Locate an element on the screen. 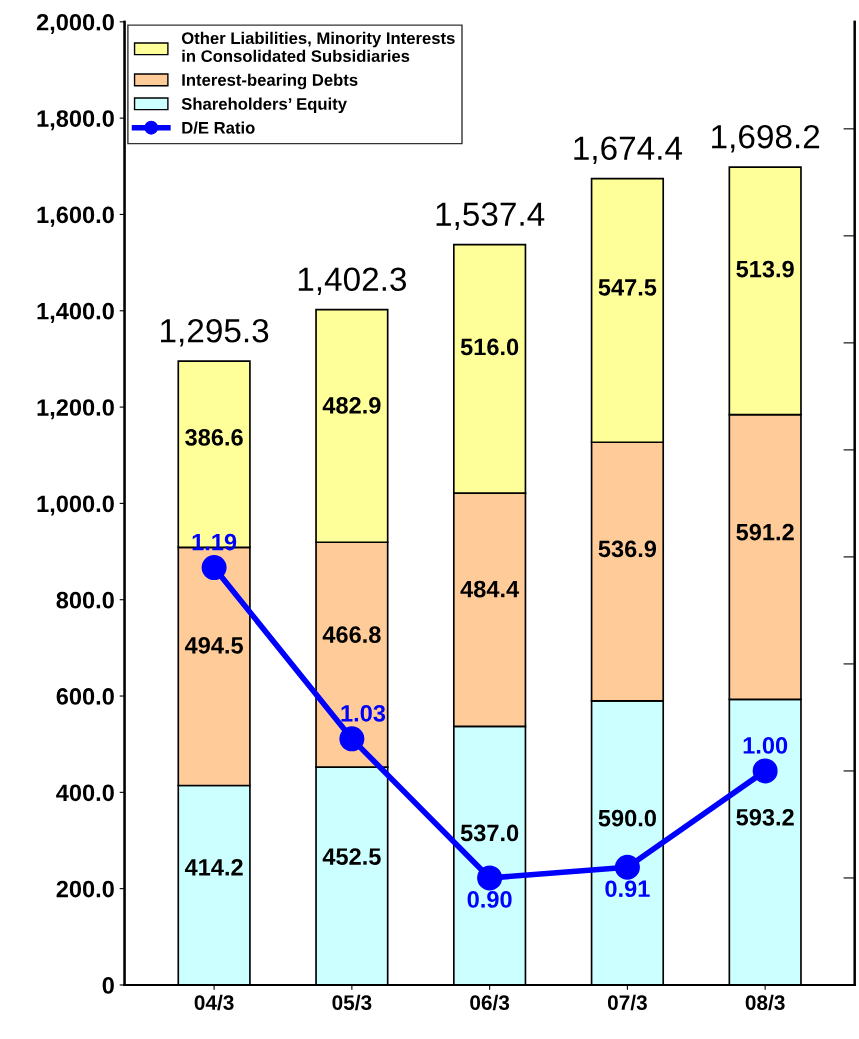 The image size is (859, 1039). x-tick-label: 07/3 is located at coordinates (627, 1002).